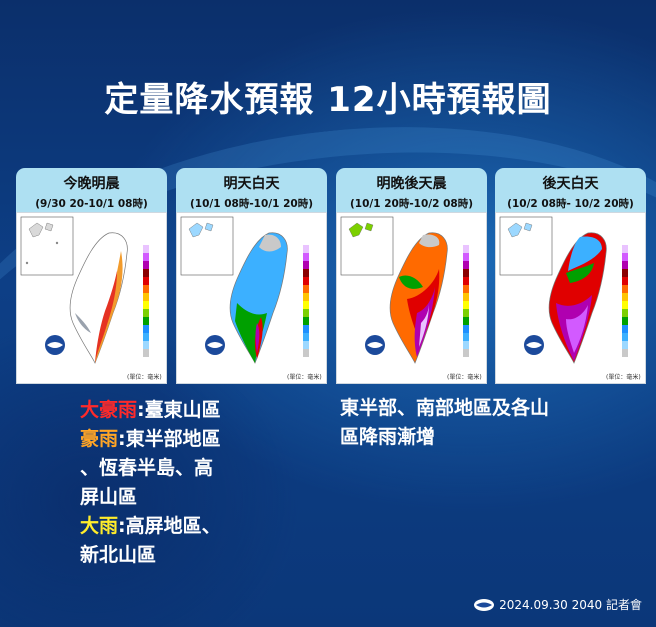  I want to click on heavy-rain-text: :高屏地區、, so click(169, 526).